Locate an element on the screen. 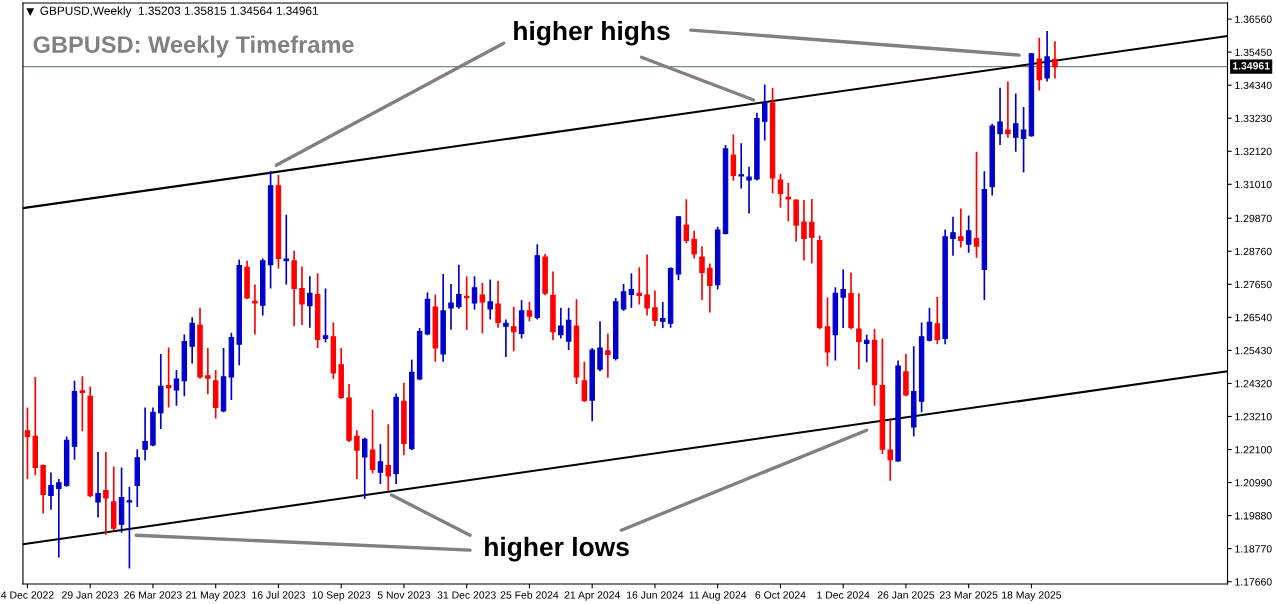  x-tick-label: 26 Mar 2023 is located at coordinates (153, 595).